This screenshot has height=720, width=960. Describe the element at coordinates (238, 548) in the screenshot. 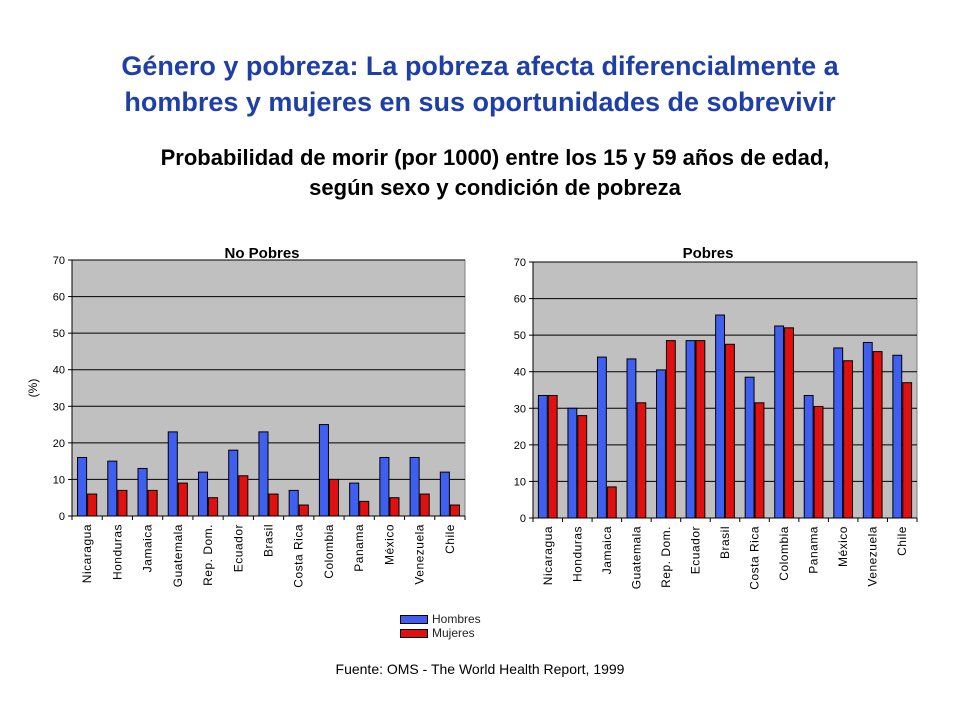

I see `chart1-x-tick-label: Ecuador` at that location.